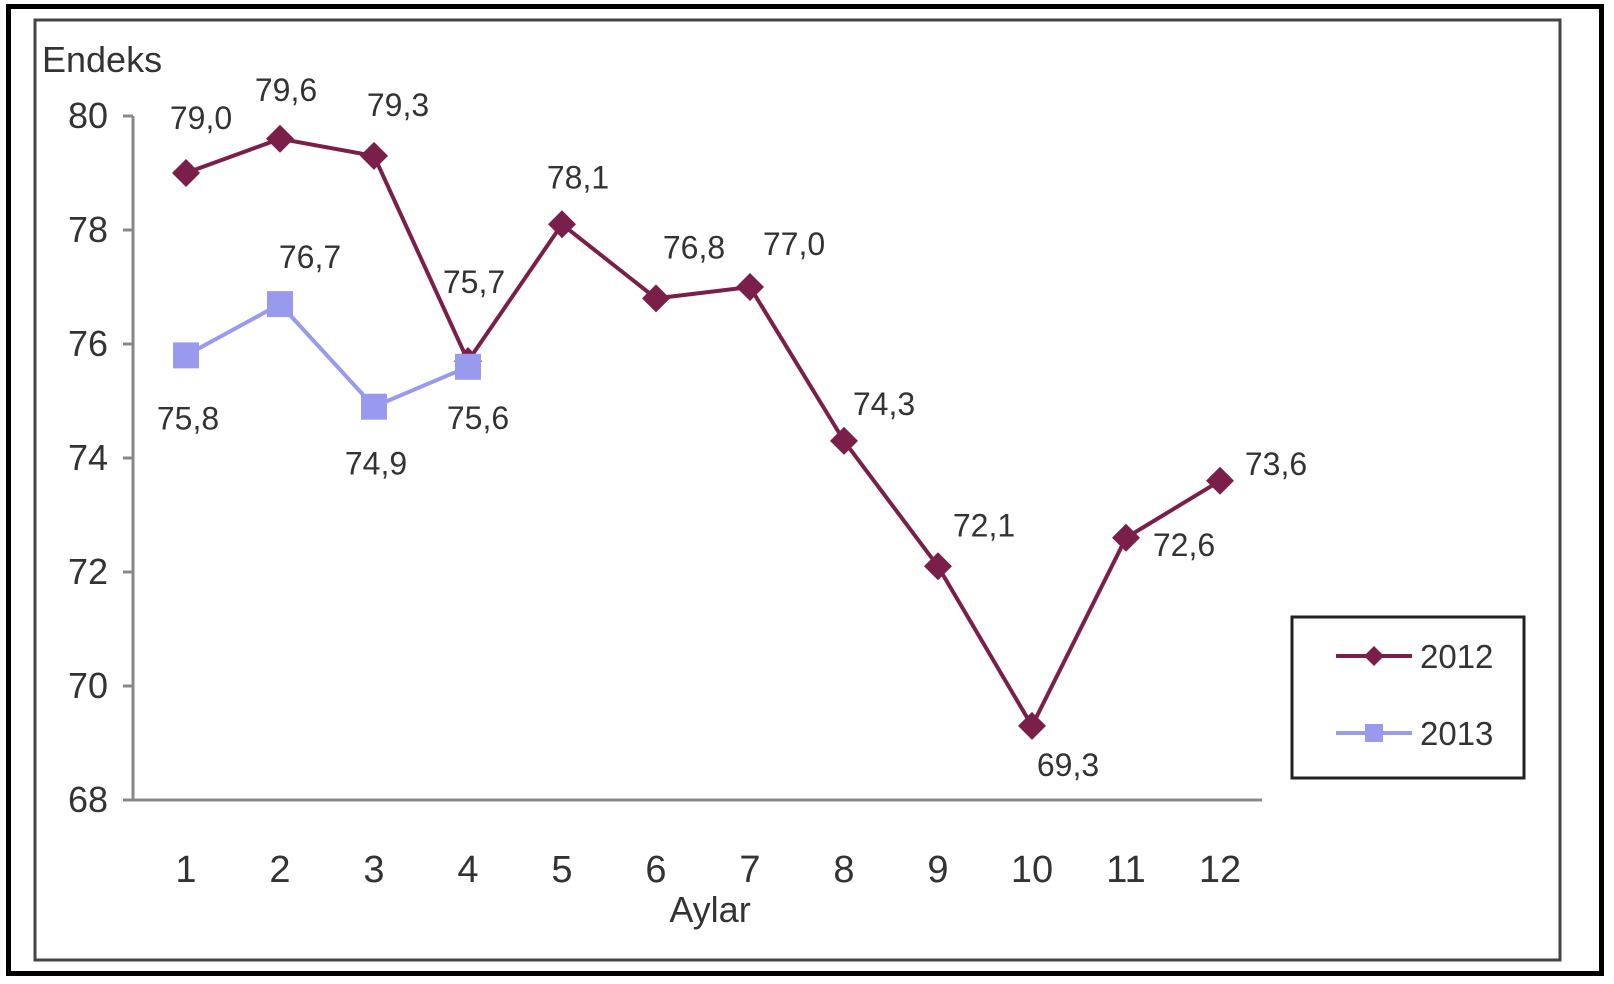  What do you see at coordinates (373, 870) in the screenshot?
I see `x-tick-label: 3` at bounding box center [373, 870].